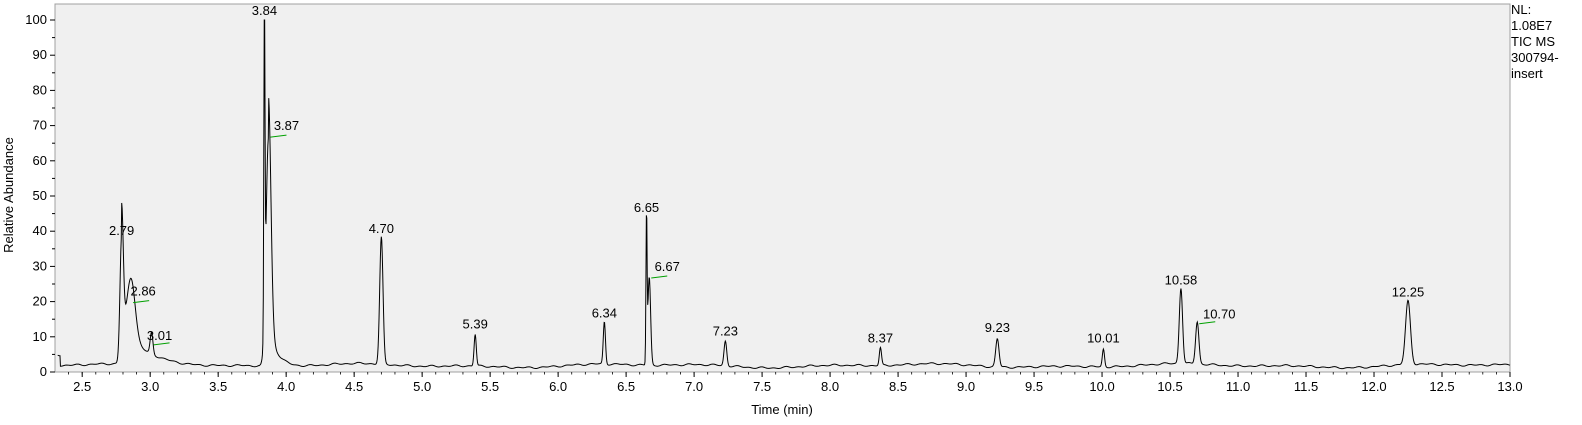  What do you see at coordinates (725, 330) in the screenshot?
I see `peak-label: 7.23` at bounding box center [725, 330].